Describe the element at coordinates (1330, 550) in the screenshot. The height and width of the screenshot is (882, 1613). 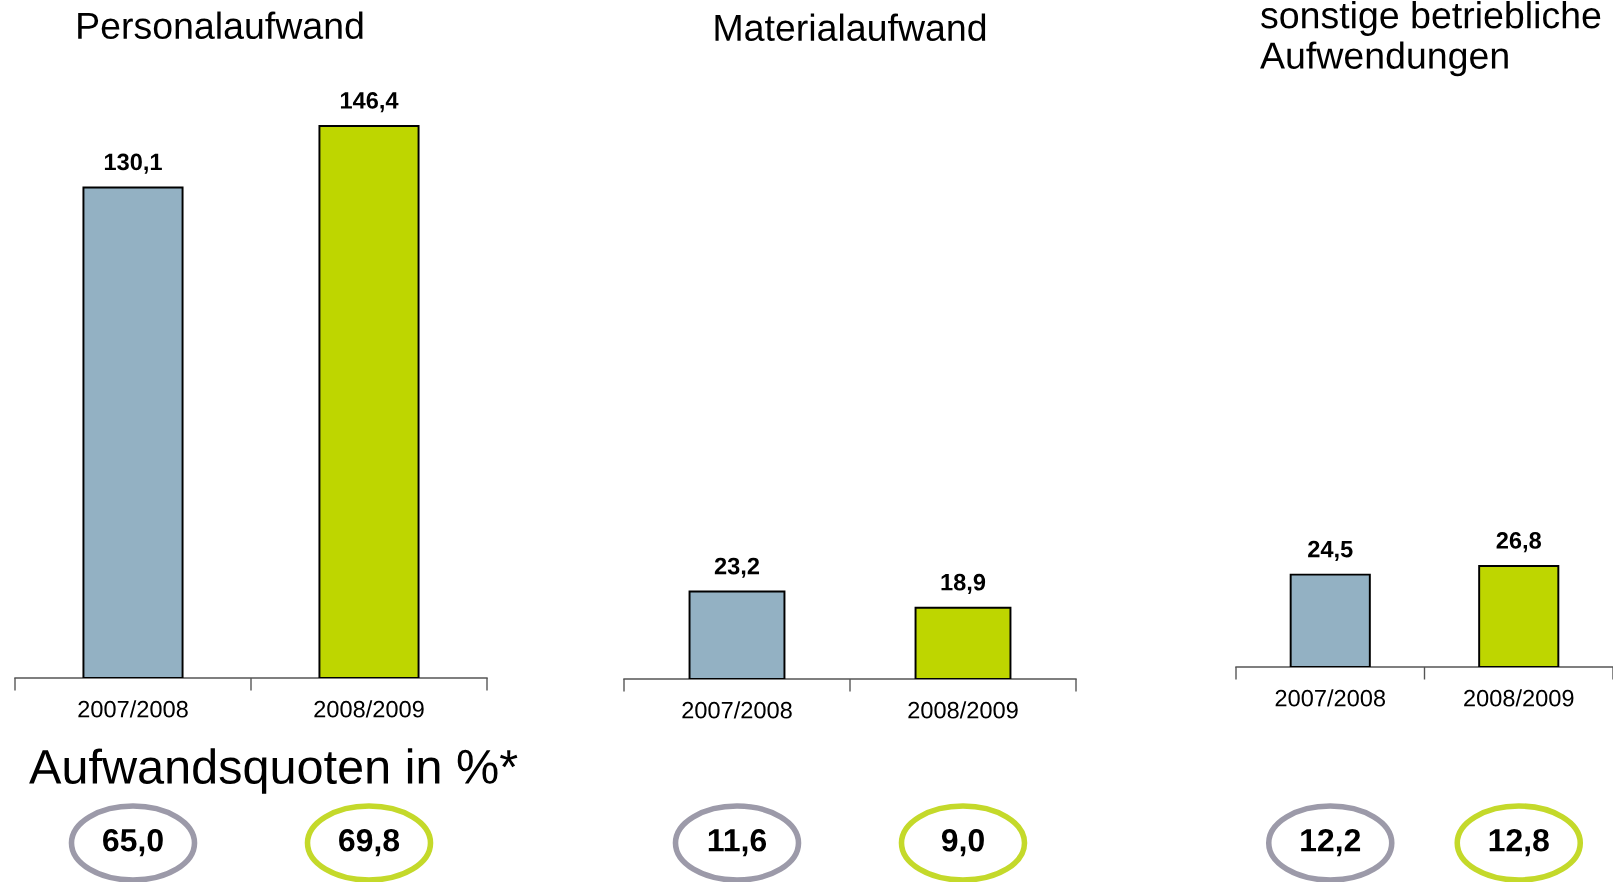
I see `data-label: 24,5` at that location.